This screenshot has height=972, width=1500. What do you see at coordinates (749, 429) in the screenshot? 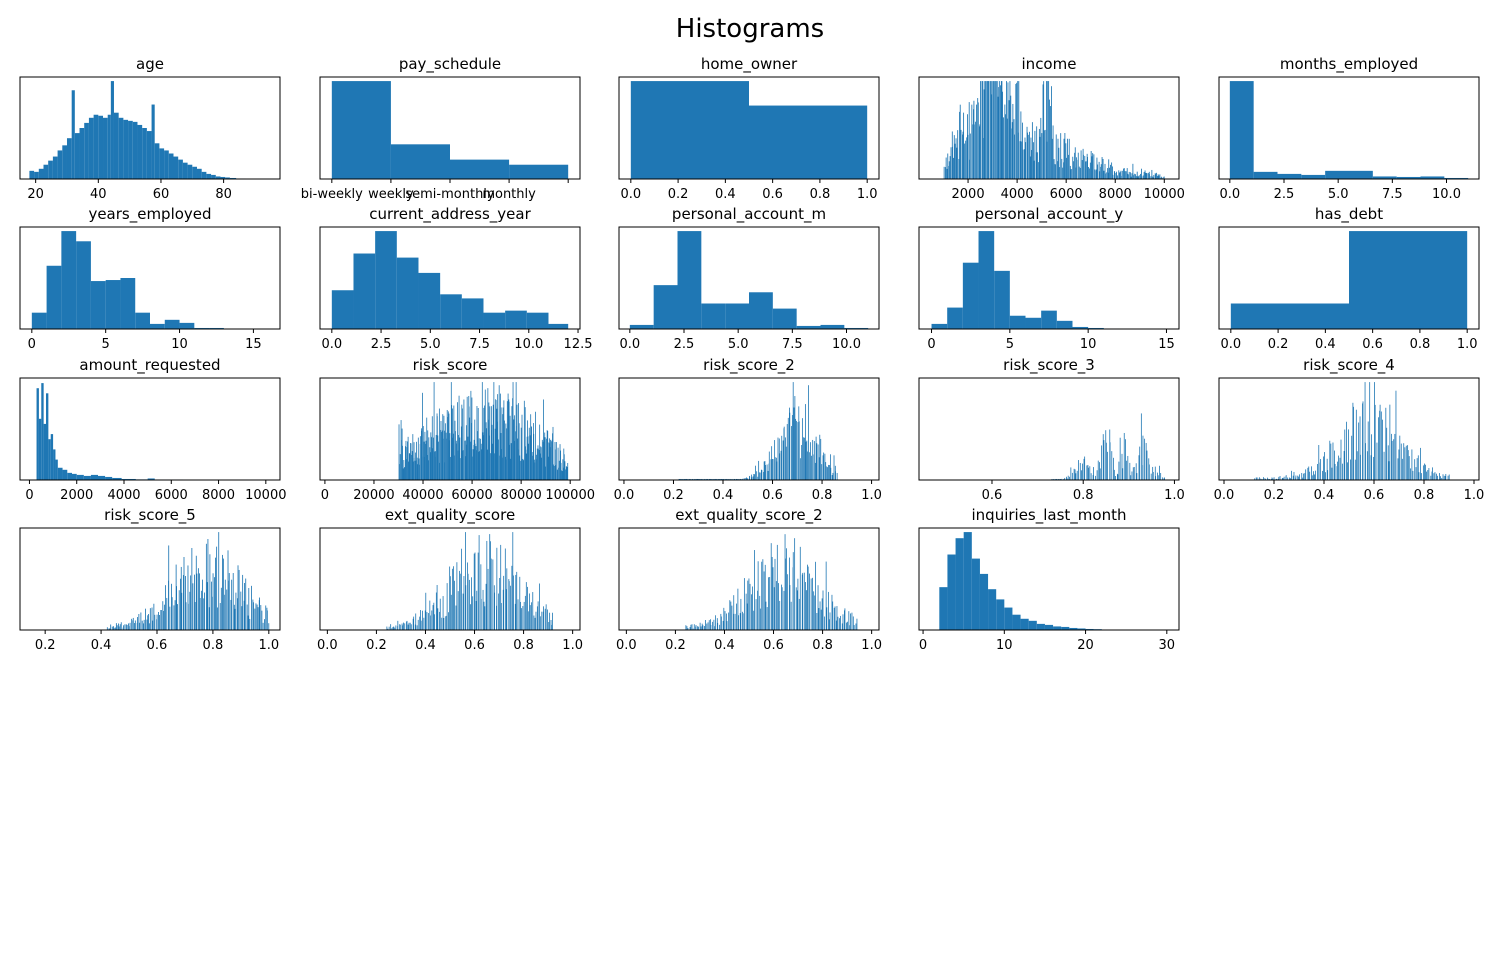
I see `axes-frame` at bounding box center [749, 429].